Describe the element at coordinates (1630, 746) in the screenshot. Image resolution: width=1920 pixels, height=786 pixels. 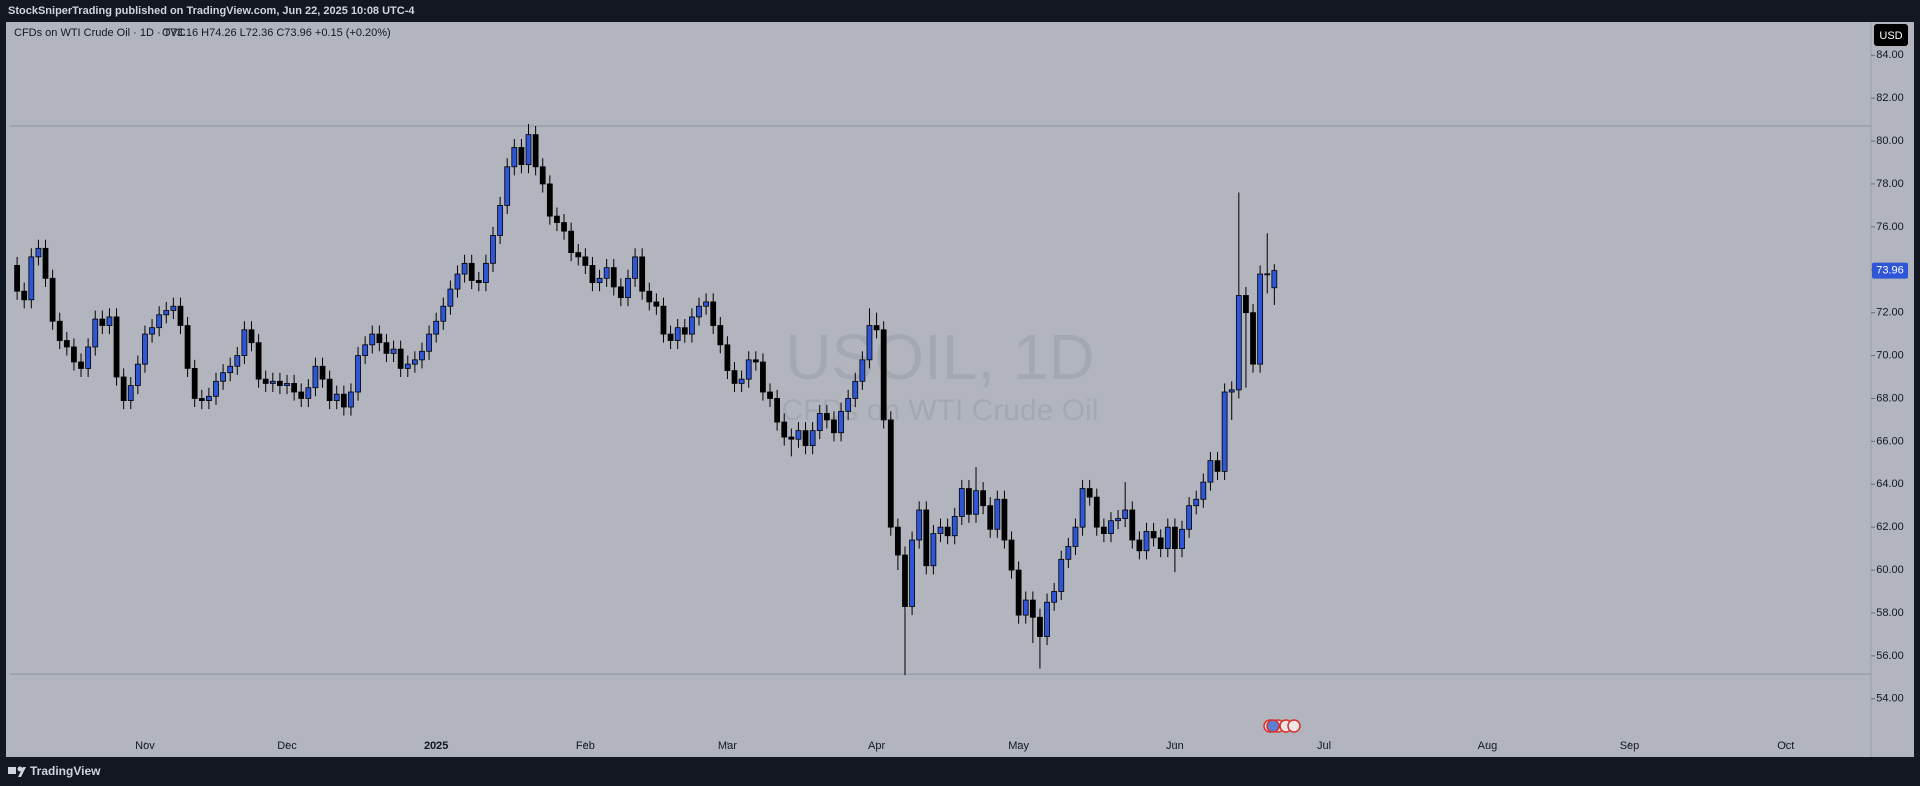
I see `x-tick-label: Sep` at that location.